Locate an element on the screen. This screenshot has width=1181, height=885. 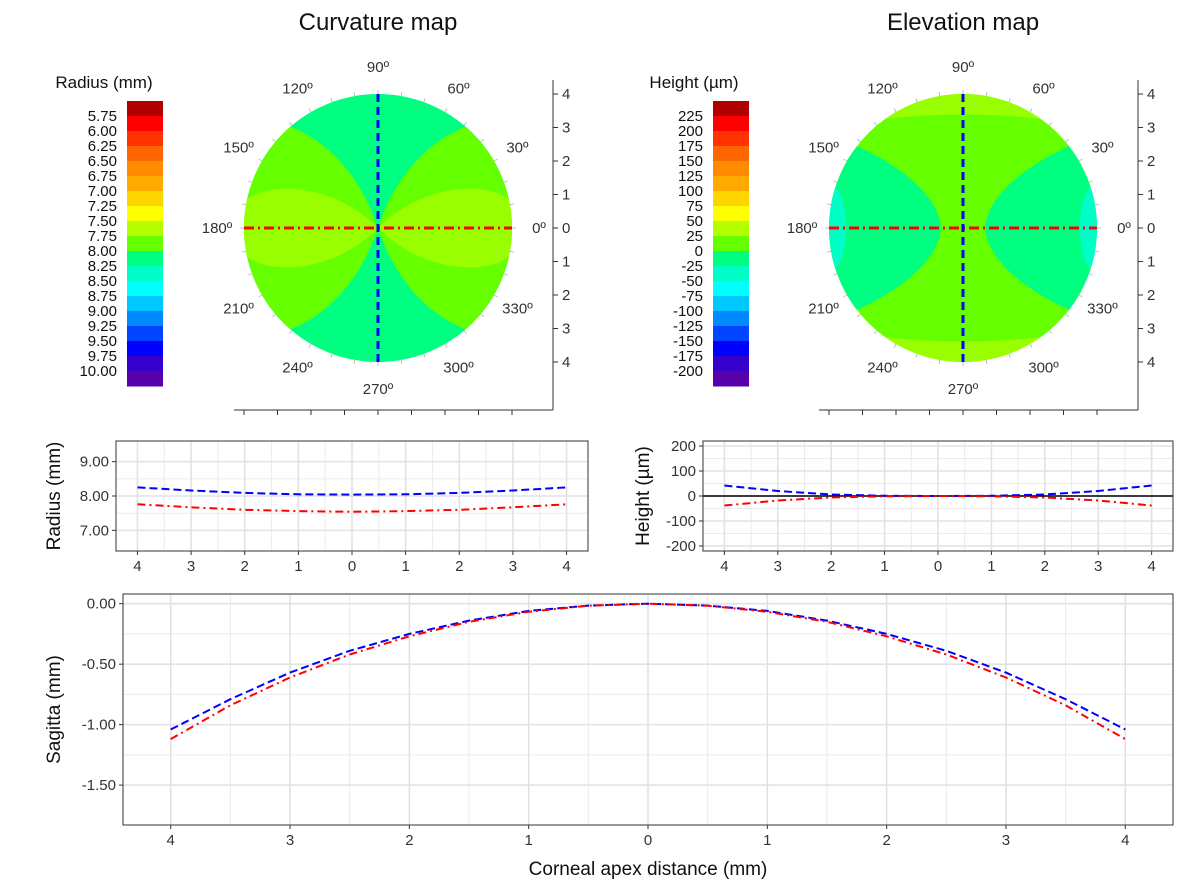
height-profile-panel: 200 100 0 -100 -200 4 3 2 1 0 1 2 3 4 Height (µm) is located at coordinates (903, 506).